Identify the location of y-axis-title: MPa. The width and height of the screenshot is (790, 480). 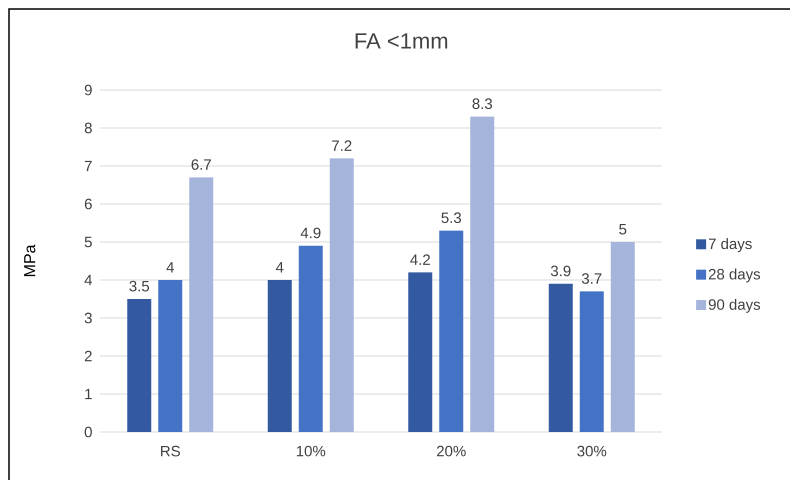
(30, 260).